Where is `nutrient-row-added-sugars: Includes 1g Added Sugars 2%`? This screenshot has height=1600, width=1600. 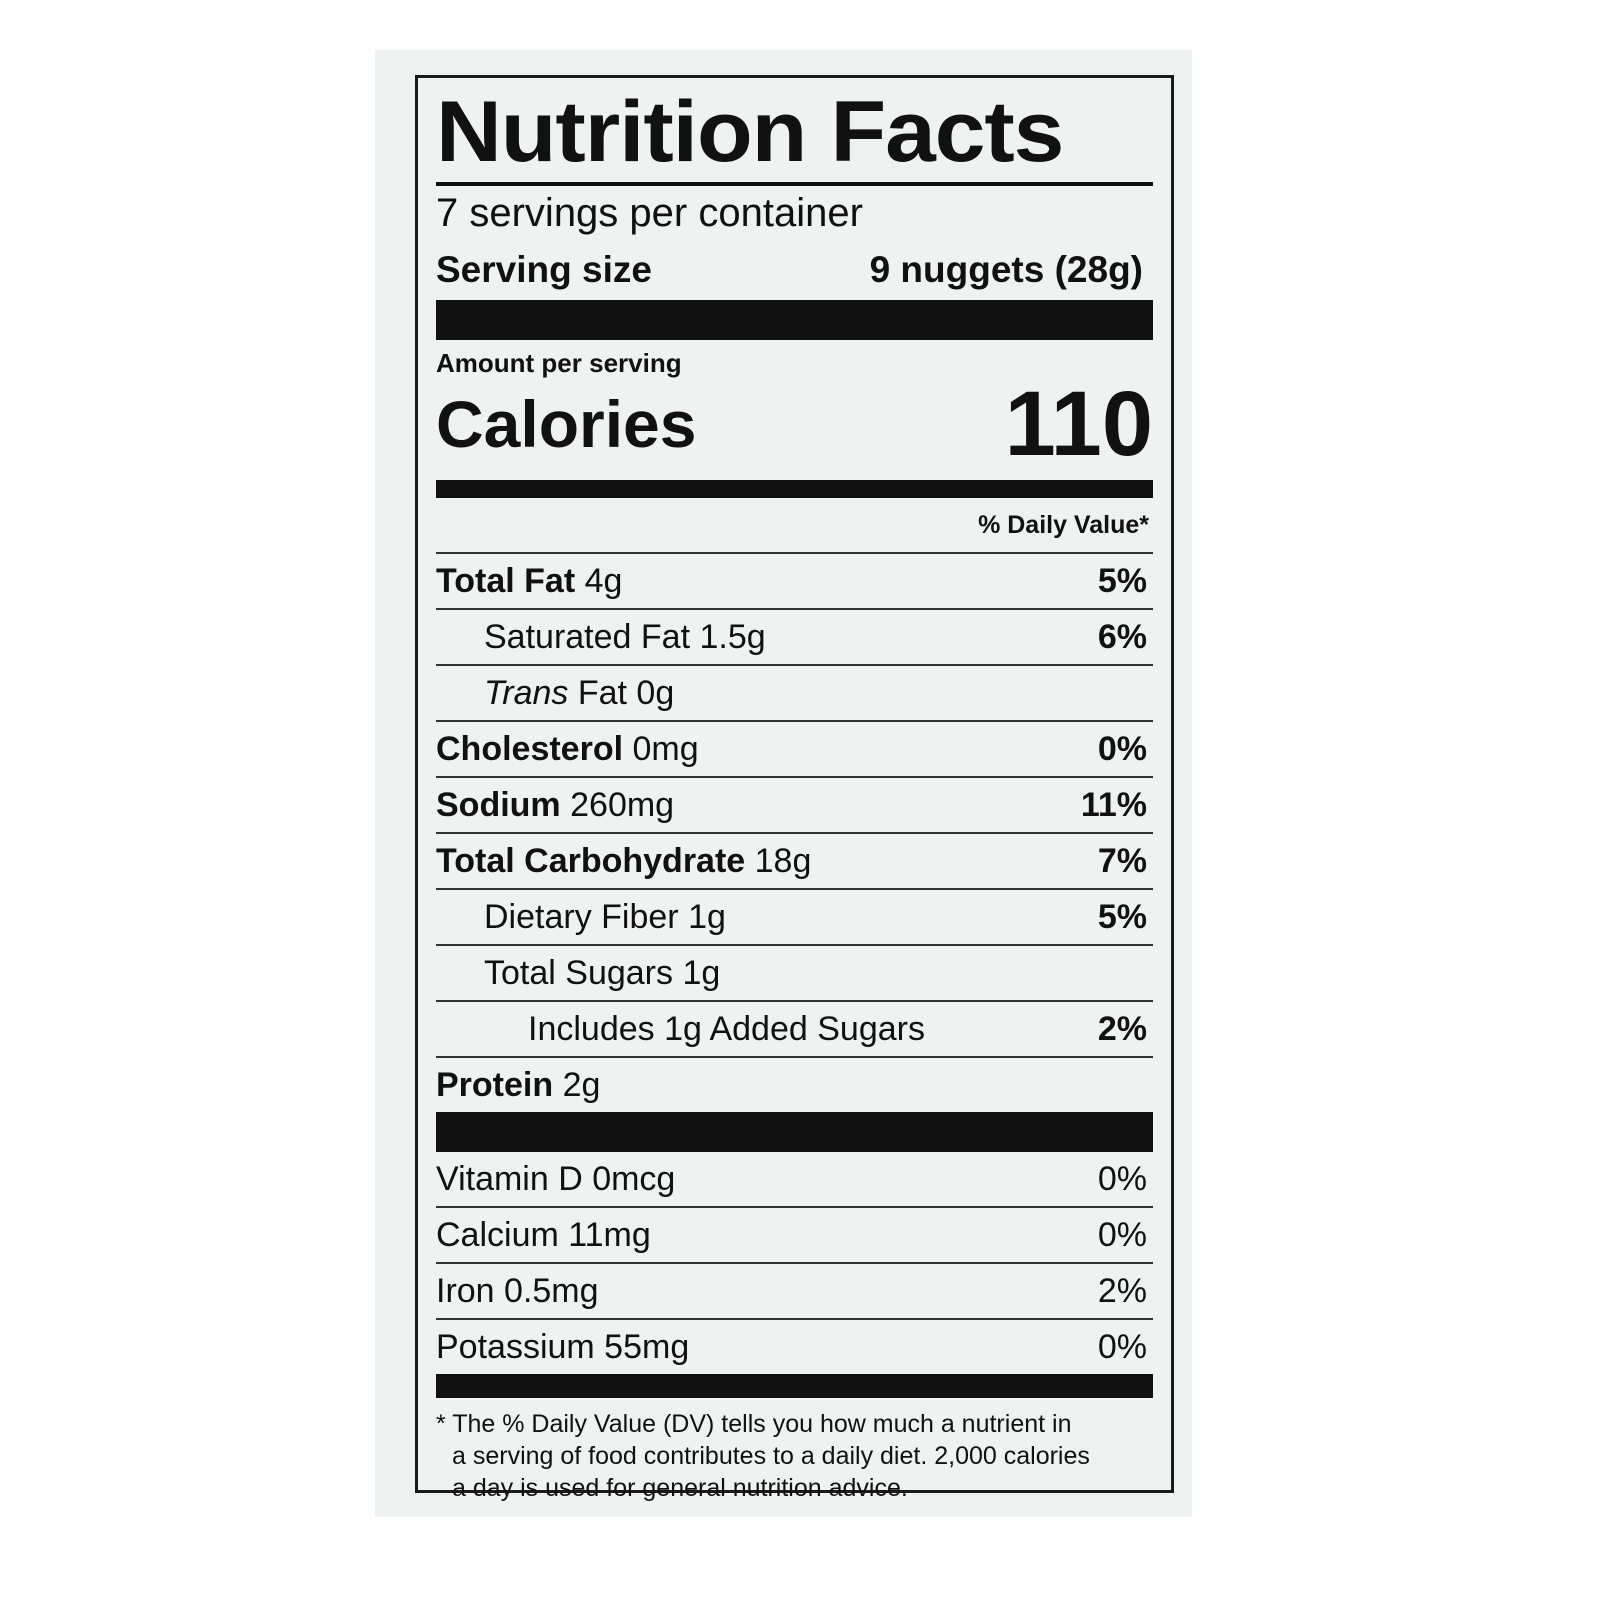
nutrient-row-added-sugars: Includes 1g Added Sugars 2% is located at coordinates (794, 1028).